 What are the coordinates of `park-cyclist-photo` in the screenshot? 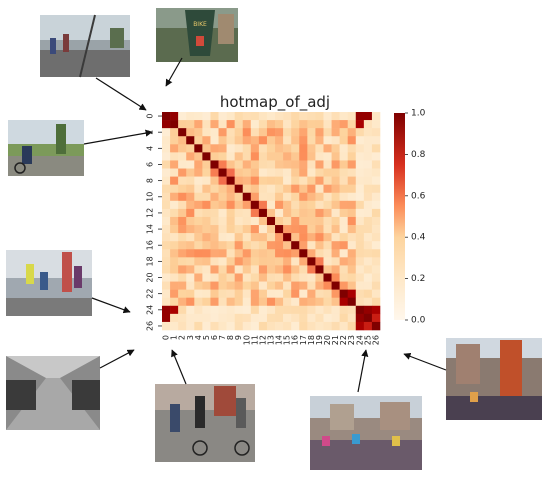 It's located at (46, 148).